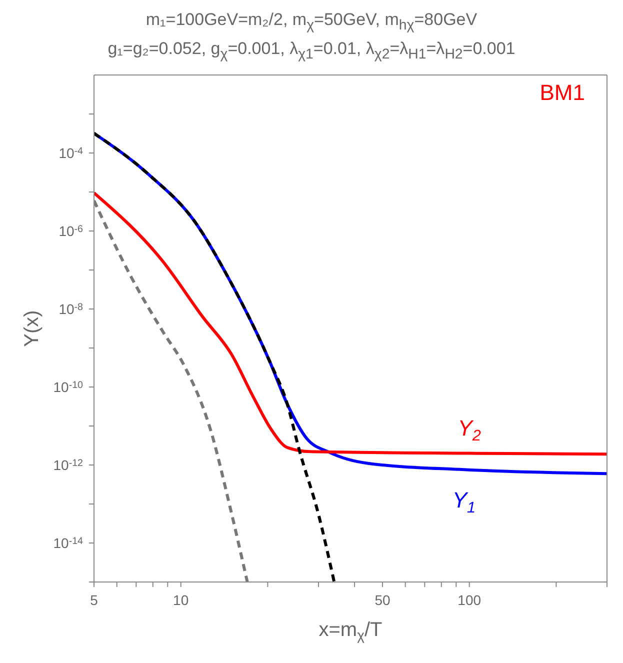 This screenshot has width=623, height=663. I want to click on x-tick-label: 100, so click(470, 600).